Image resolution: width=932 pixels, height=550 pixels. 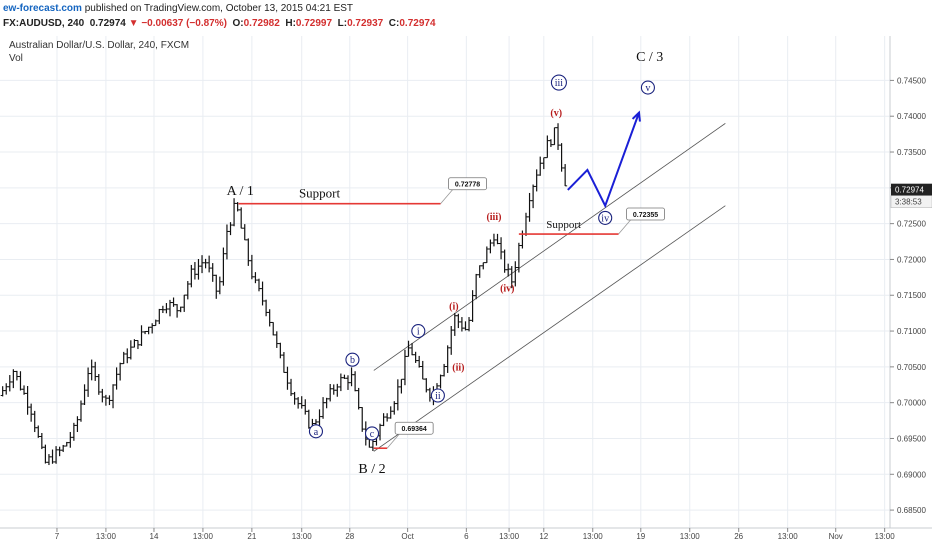 What do you see at coordinates (240, 191) in the screenshot?
I see `wave-label-major: A / 1` at bounding box center [240, 191].